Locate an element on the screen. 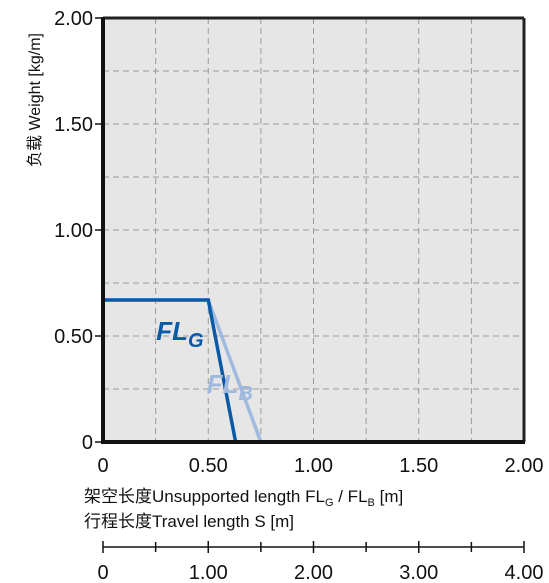 The height and width of the screenshot is (583, 549). series-label-sub: B is located at coordinates (246, 394).